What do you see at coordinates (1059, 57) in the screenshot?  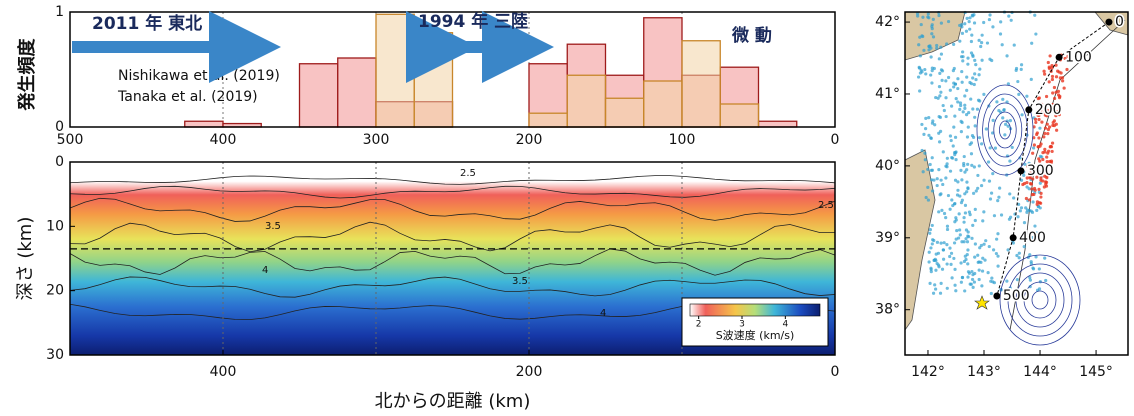 I see `profile-point` at bounding box center [1059, 57].